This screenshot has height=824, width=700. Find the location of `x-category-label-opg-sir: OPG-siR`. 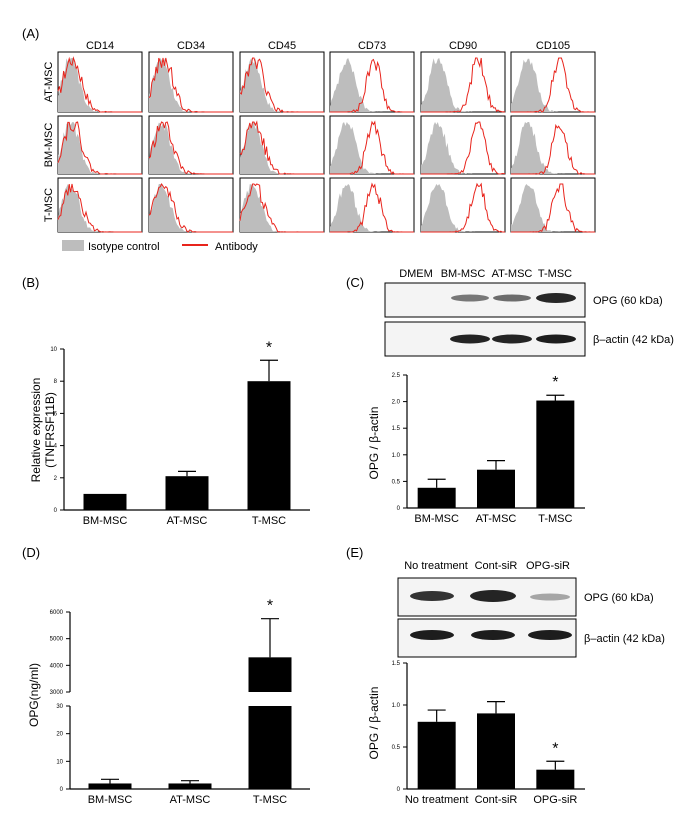

x-category-label-opg-sir: OPG-siR is located at coordinates (555, 800).